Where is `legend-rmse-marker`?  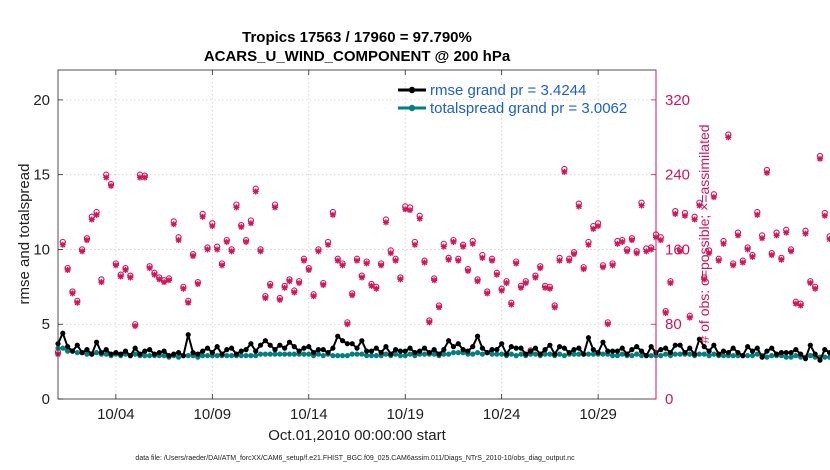
legend-rmse-marker is located at coordinates (412, 90).